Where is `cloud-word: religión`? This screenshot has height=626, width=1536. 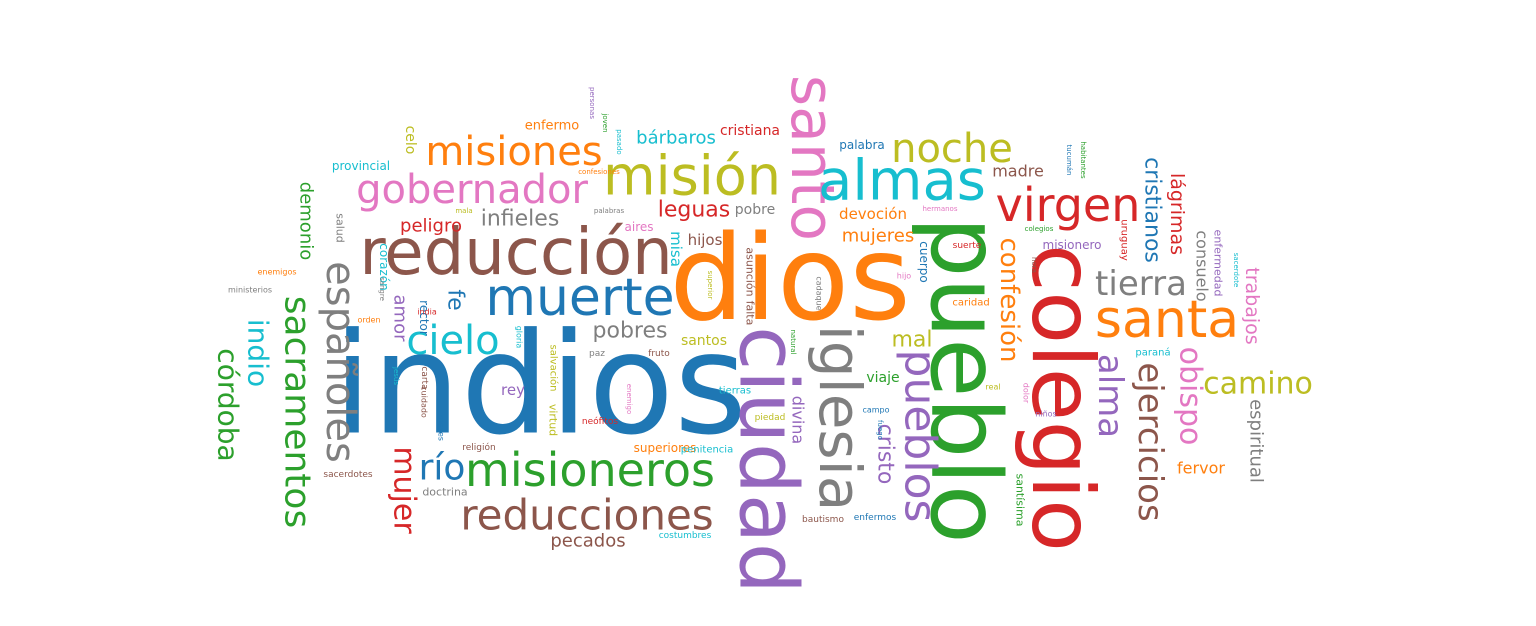 cloud-word: religión is located at coordinates (478, 447).